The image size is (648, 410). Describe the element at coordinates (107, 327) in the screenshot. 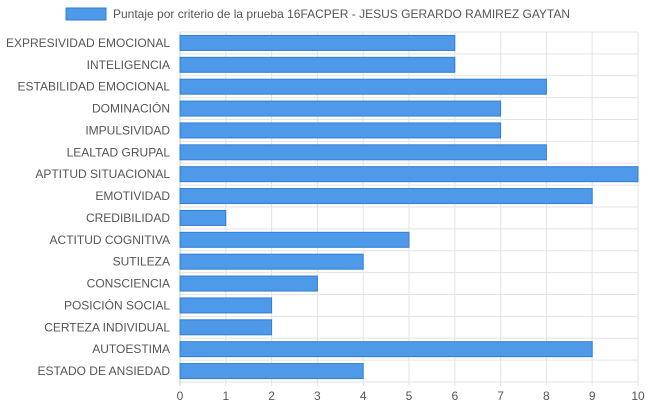

I see `category-label: CERTEZA INDIVIDUAL` at that location.